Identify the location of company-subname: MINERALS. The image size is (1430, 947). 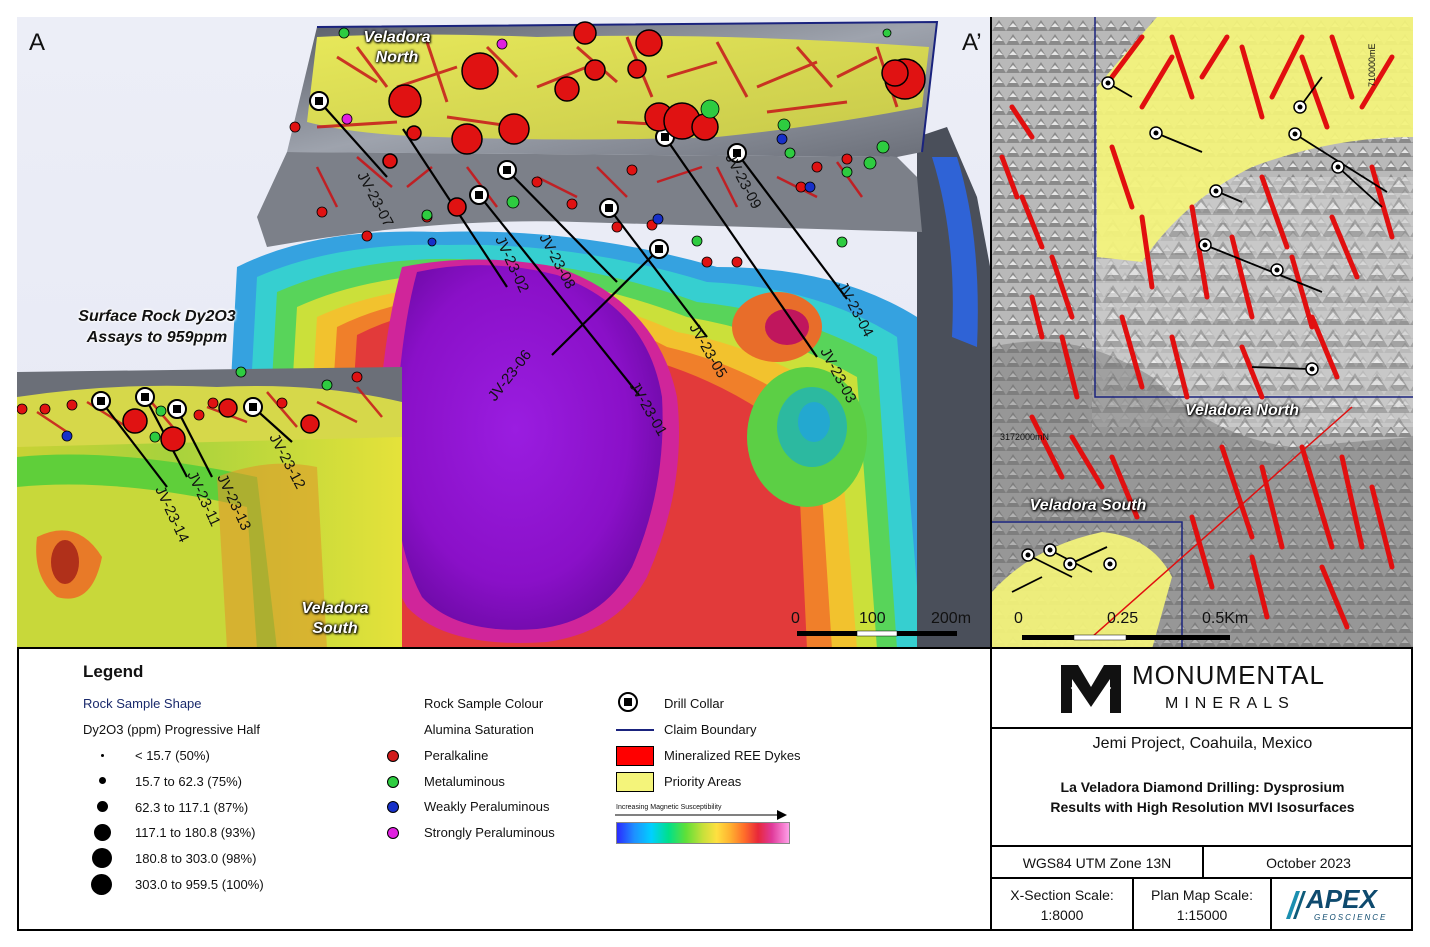
(1230, 703).